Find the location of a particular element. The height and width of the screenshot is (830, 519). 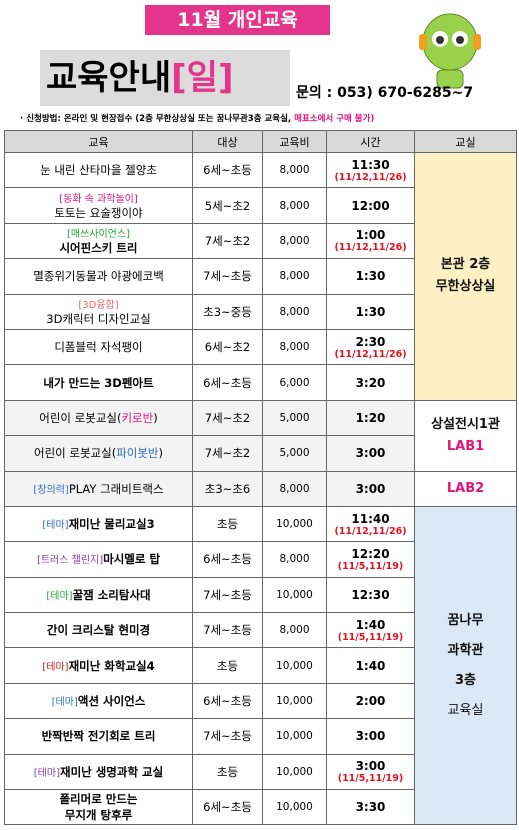

time-cell: 11:30 (11/12,11/26) is located at coordinates (370, 170).